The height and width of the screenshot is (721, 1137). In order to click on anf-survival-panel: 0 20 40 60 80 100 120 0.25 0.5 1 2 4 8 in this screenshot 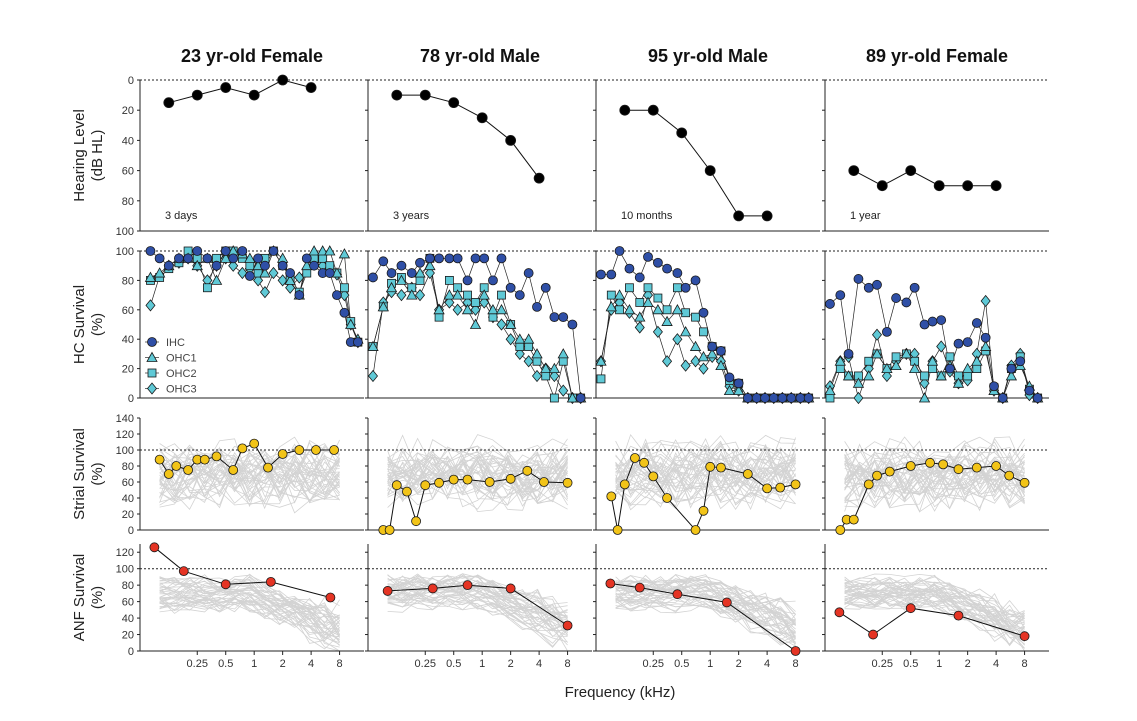, I will do `click(240, 606)`.